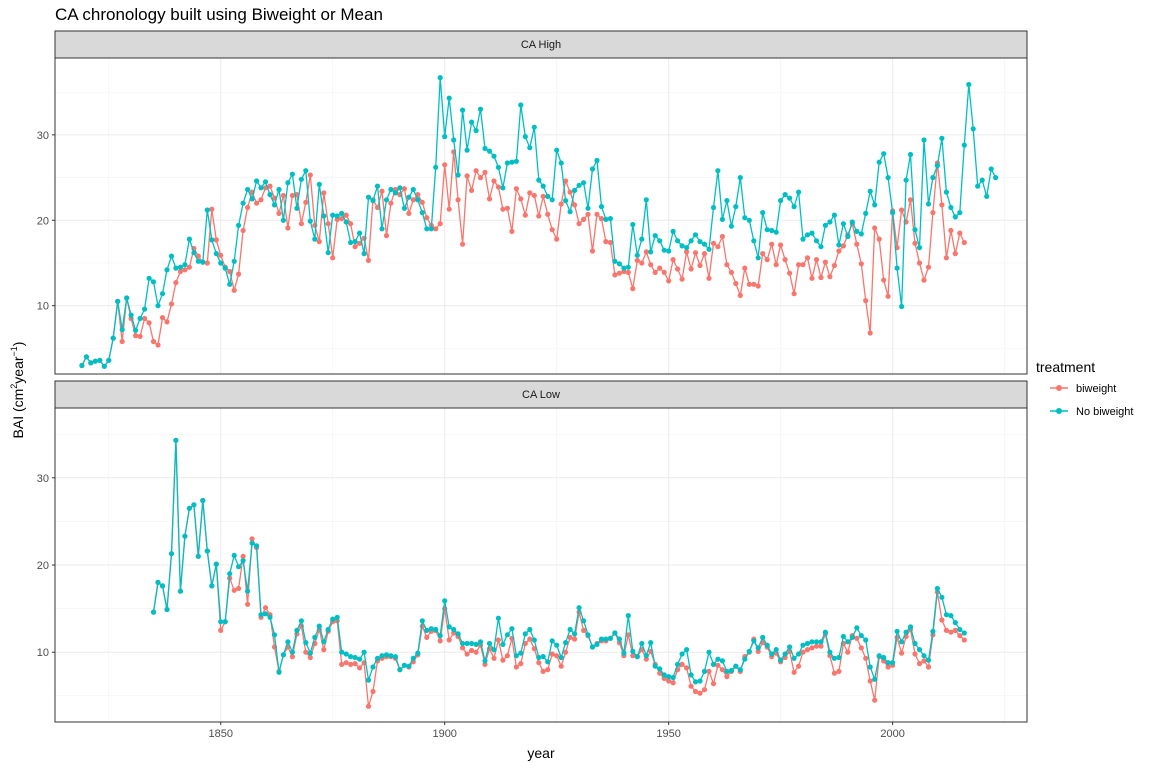 The width and height of the screenshot is (1152, 768). I want to click on y-axis-title: BAI (cm2year−1), so click(17, 390).